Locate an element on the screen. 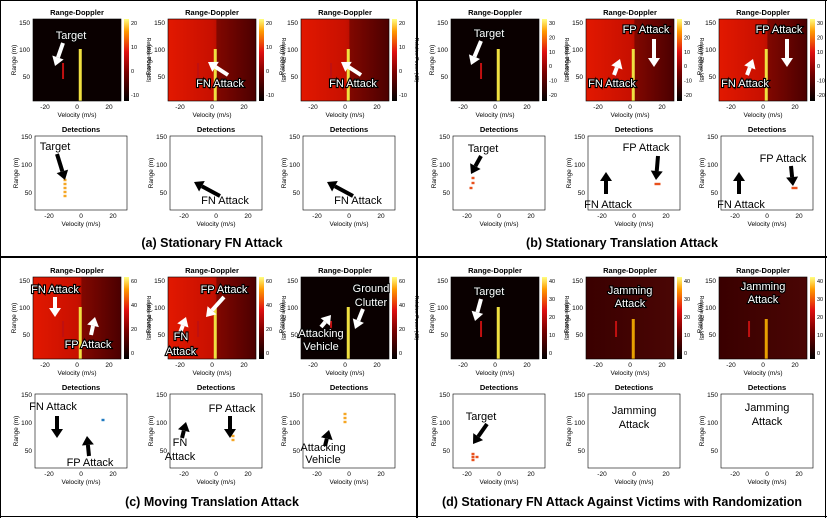 This screenshot has height=523, width=827. range-doppler-title: Range-Doppler is located at coordinates (212, 12).